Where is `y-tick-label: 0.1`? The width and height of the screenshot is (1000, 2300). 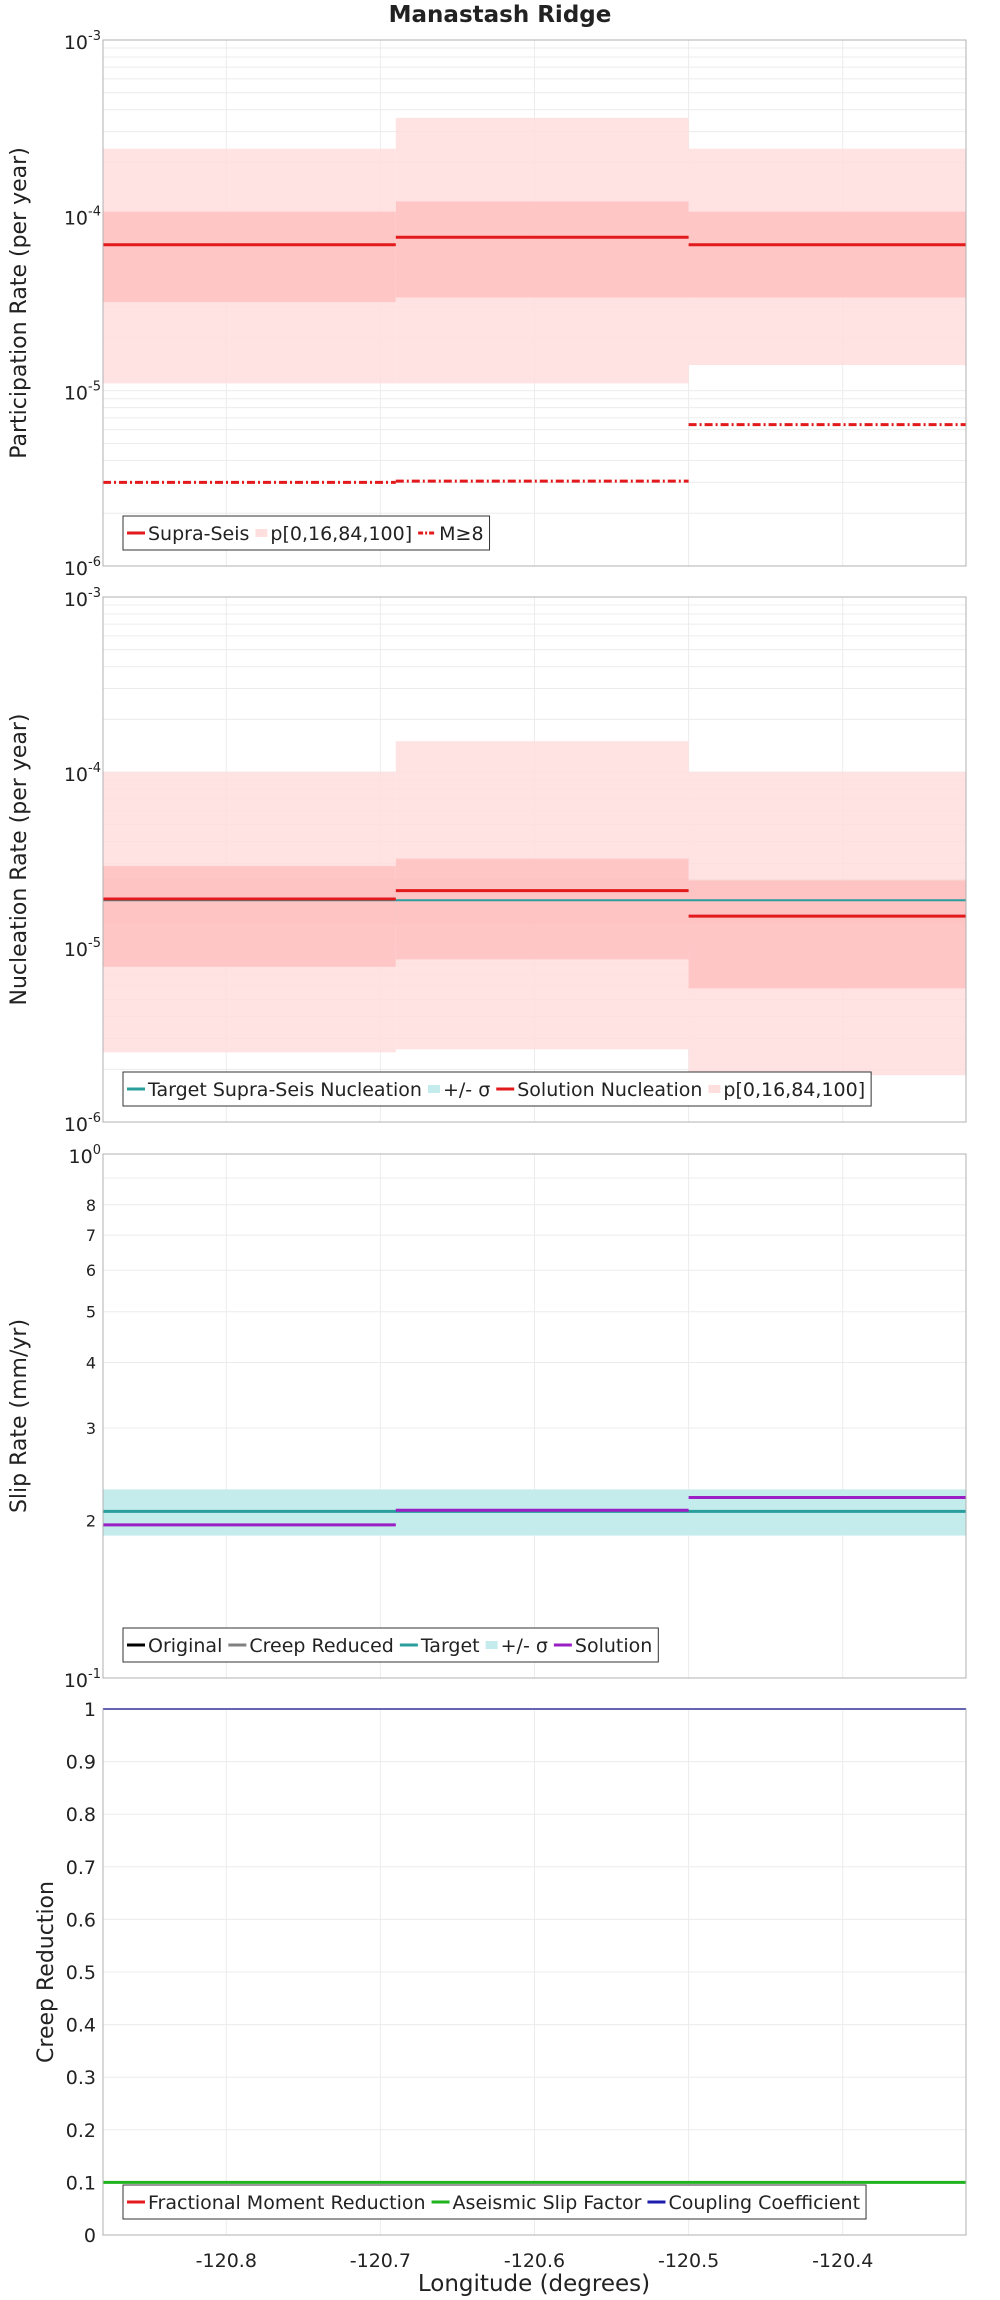
y-tick-label: 0.1 is located at coordinates (81, 2183).